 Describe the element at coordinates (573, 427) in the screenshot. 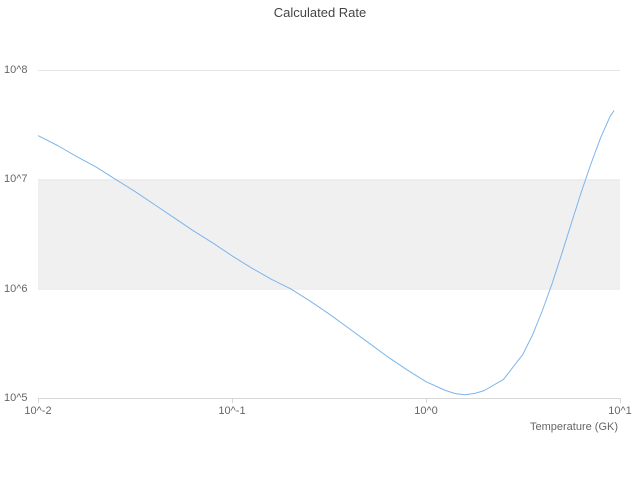

I see `x-axis-title: Temperature (GK)` at that location.